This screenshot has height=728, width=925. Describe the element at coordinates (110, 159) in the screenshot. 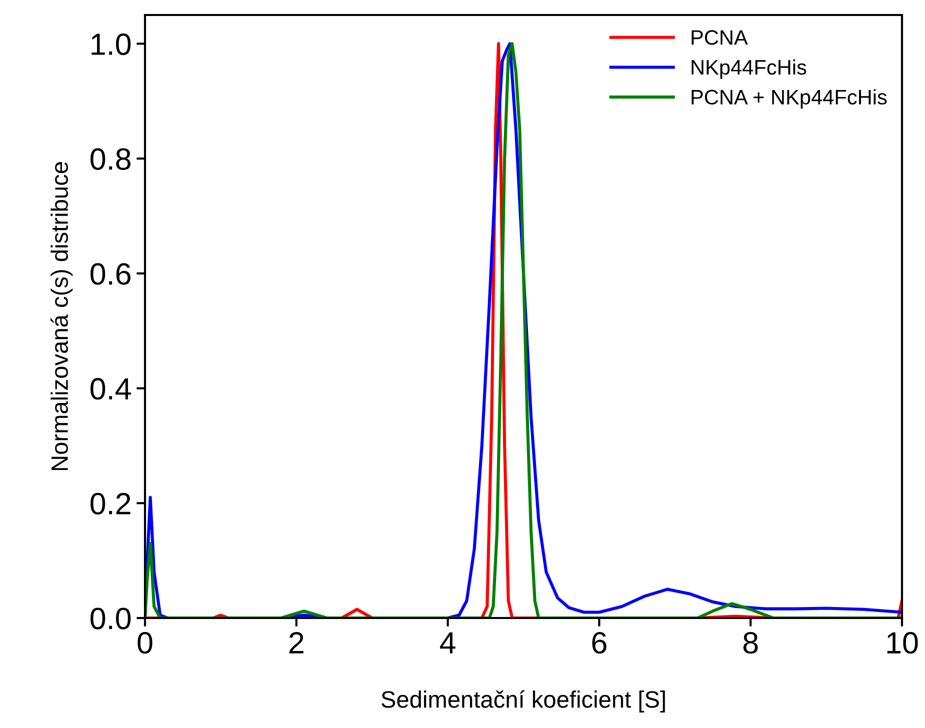

I see `y-tick-label: 0.8` at that location.